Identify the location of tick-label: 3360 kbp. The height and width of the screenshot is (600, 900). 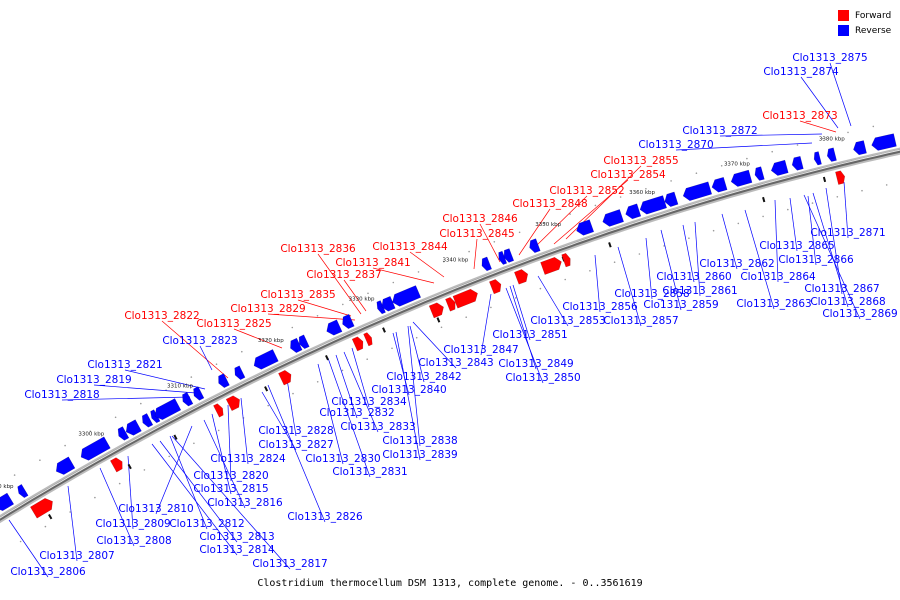
(642, 193).